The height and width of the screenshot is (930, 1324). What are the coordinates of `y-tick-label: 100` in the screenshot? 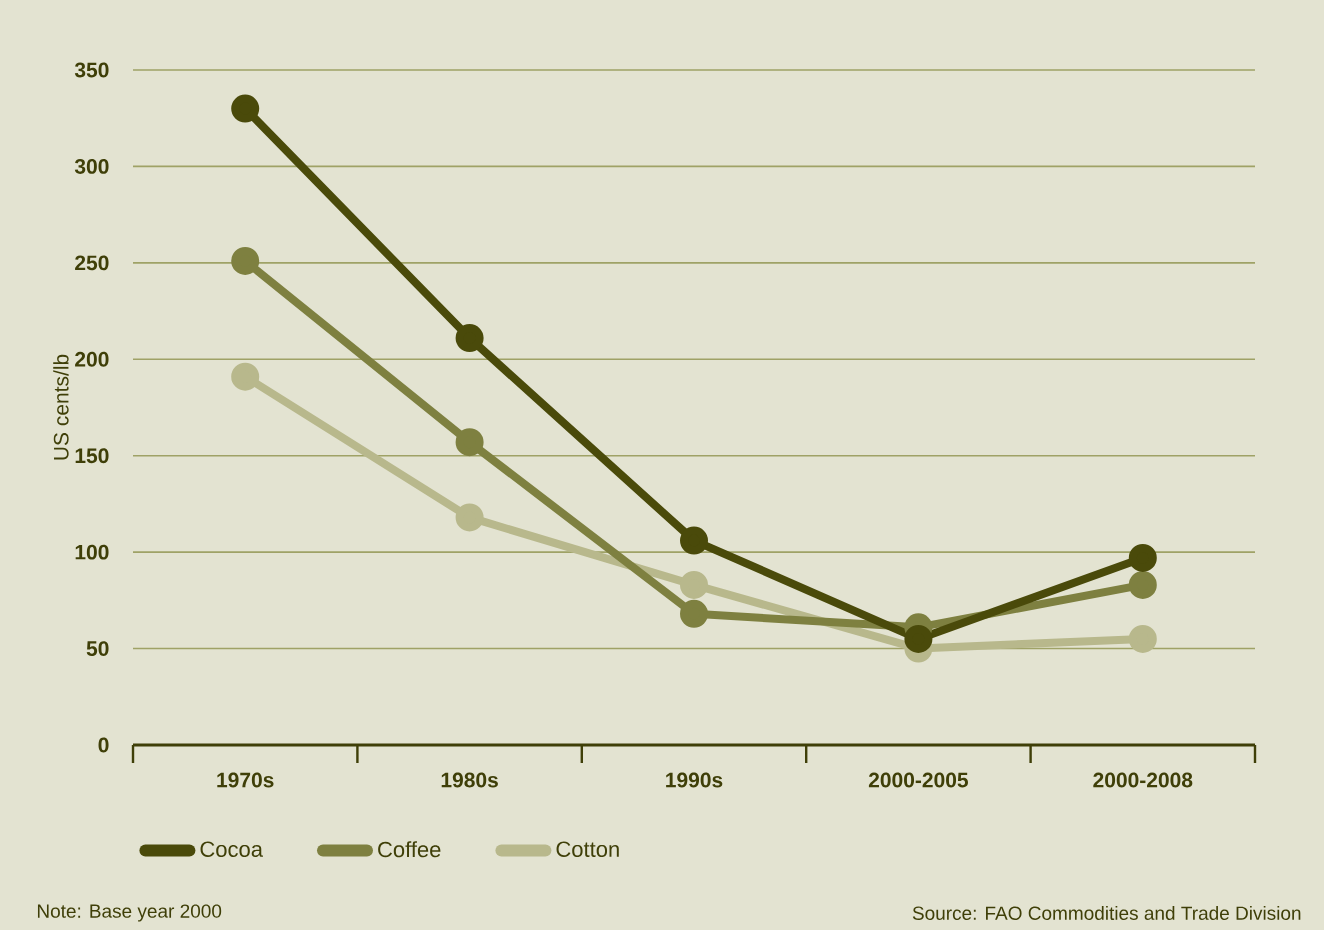 It's located at (92, 552).